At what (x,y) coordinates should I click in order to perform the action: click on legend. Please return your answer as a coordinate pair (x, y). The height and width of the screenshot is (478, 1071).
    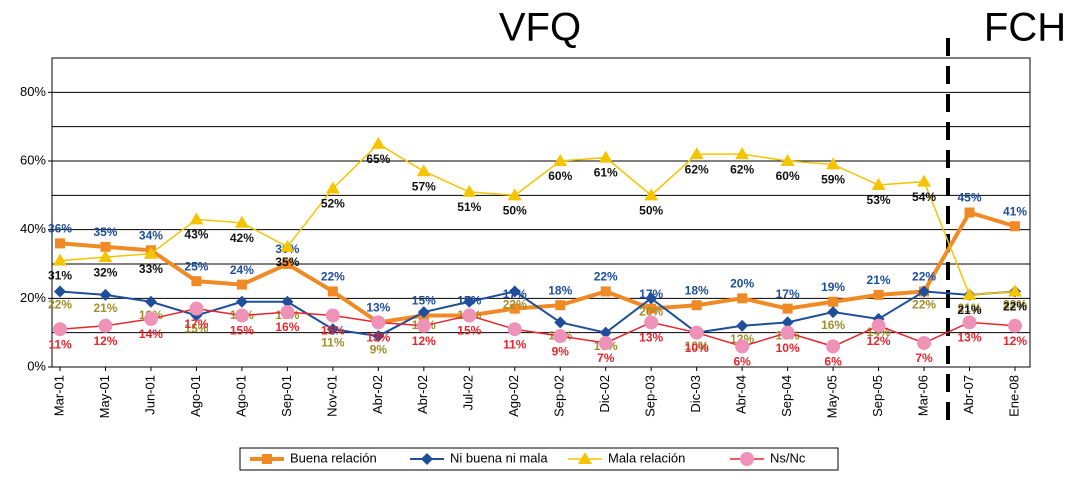
    Looking at the image, I should click on (539, 459).